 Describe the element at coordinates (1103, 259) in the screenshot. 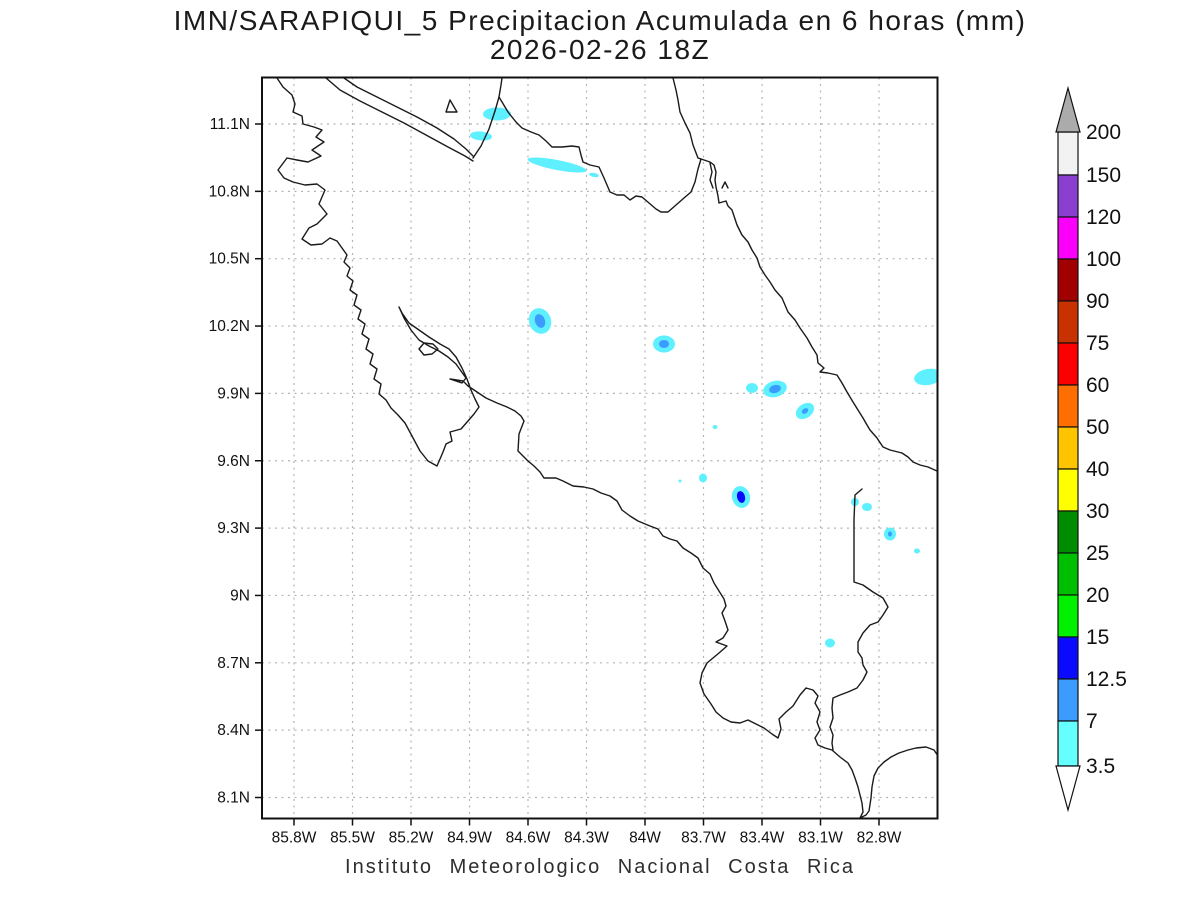

I see `colorbar-label: 100` at that location.